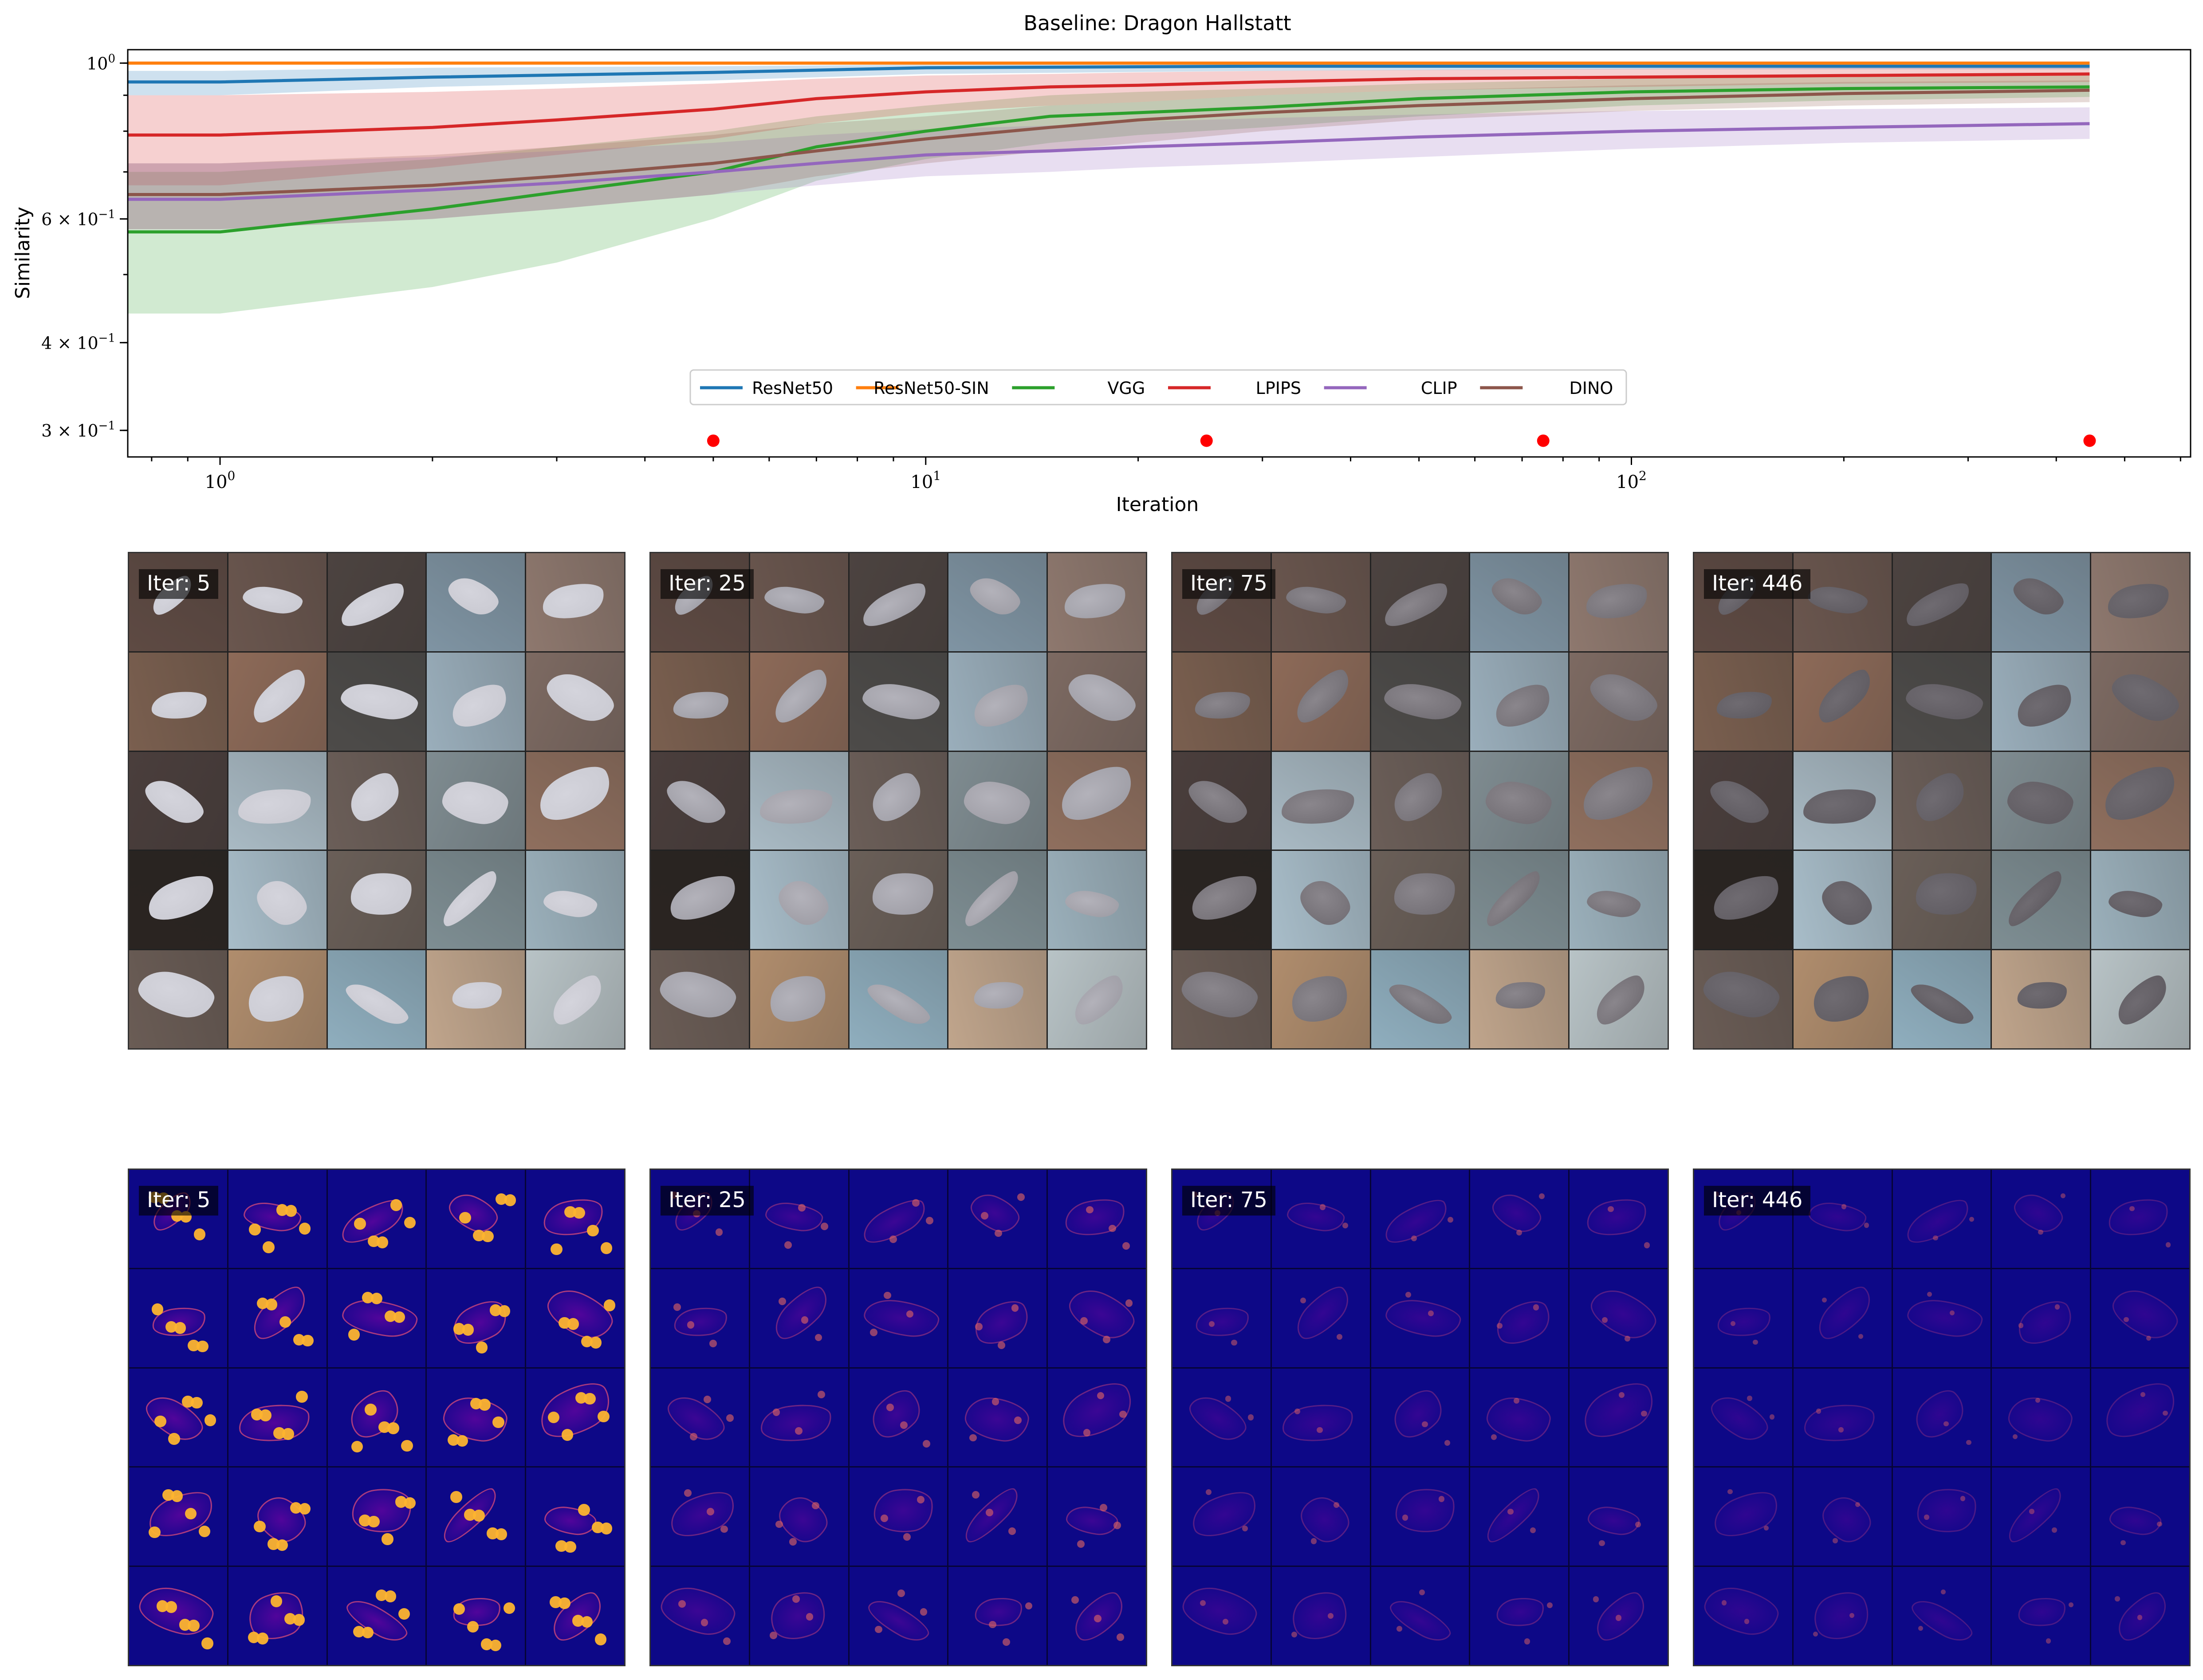  Describe the element at coordinates (1420, 1418) in the screenshot. I see `error-map-panel: Iter: 75` at that location.